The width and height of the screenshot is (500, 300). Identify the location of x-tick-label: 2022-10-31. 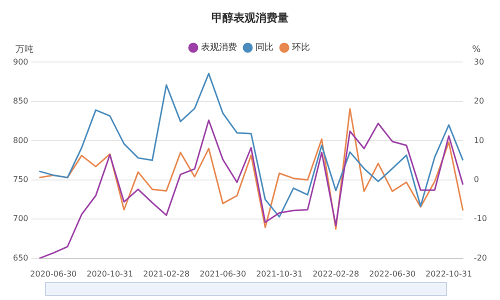
(449, 273).